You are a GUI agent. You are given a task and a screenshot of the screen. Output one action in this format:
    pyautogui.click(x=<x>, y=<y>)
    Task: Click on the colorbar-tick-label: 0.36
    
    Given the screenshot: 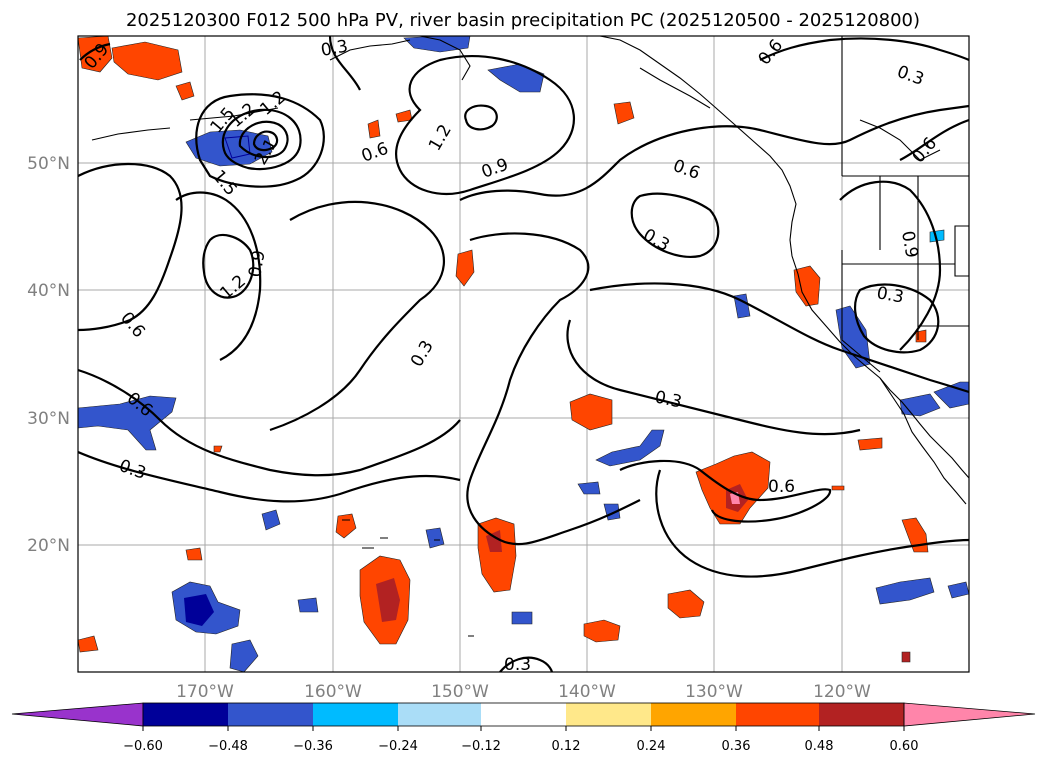 What is the action you would take?
    pyautogui.click(x=736, y=746)
    